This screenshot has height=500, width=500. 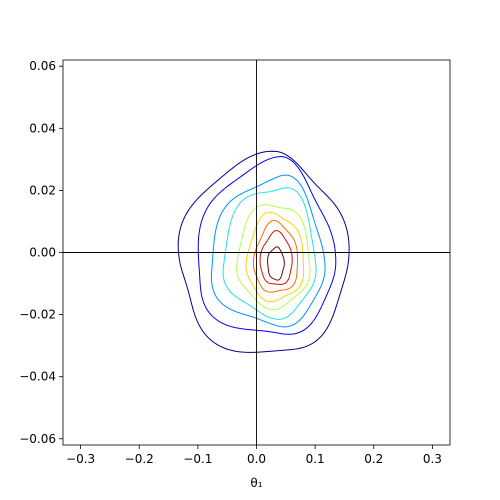 I want to click on y-tick-label: 0.04, so click(x=42, y=128).